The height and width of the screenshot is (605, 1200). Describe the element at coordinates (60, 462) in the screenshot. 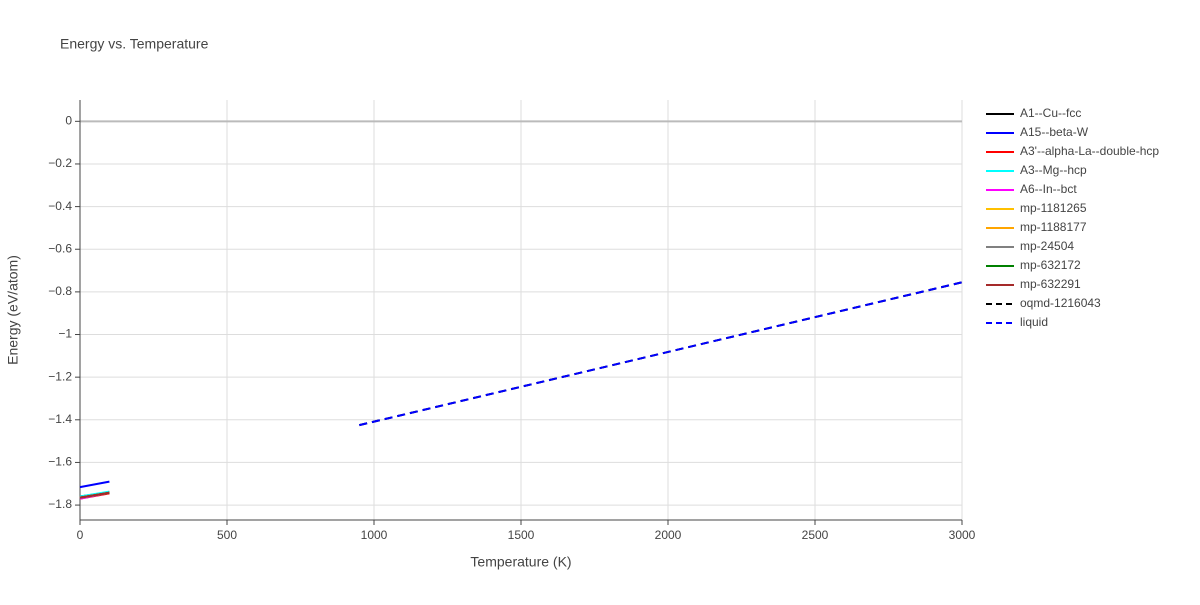

I see `y-tick-label: −1.6` at that location.